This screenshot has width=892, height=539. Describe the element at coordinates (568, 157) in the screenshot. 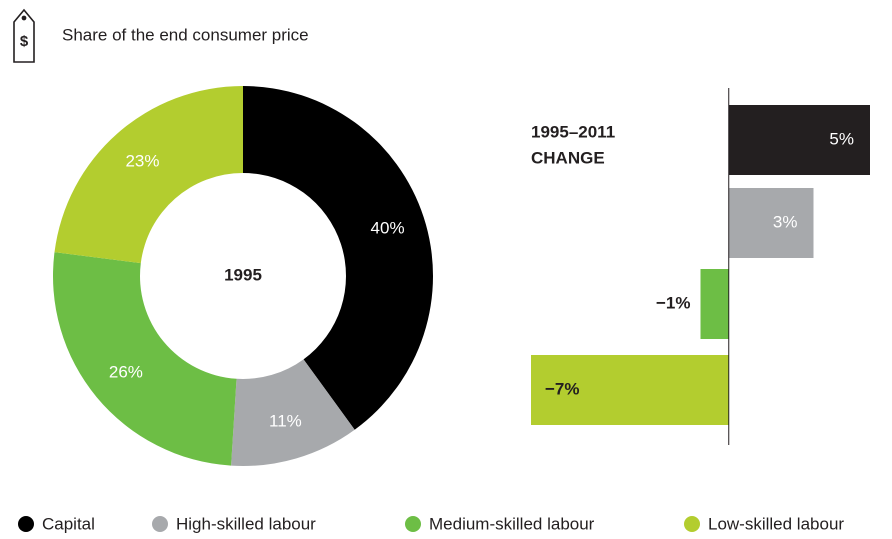

I see `bar-chart-title: CHANGE` at that location.